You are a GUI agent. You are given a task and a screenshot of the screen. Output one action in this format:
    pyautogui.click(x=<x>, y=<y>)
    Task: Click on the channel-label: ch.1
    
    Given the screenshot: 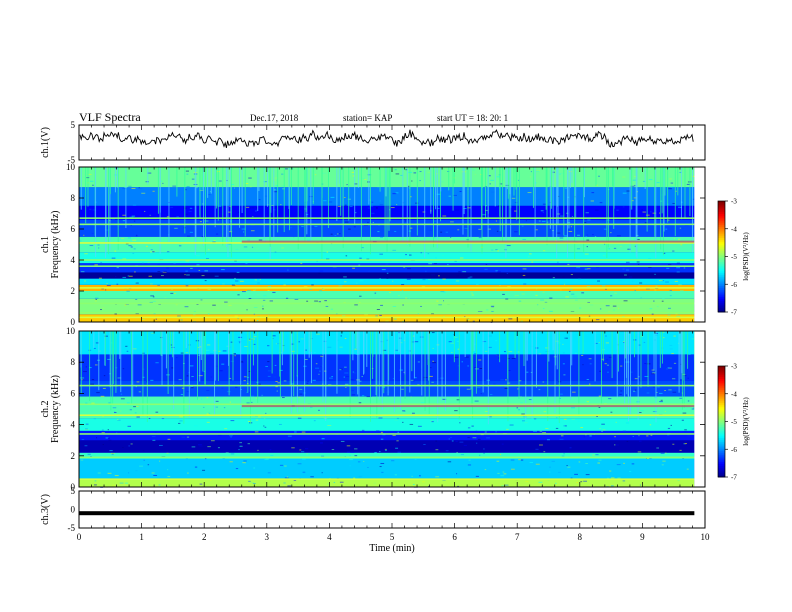 What is the action you would take?
    pyautogui.click(x=45, y=244)
    